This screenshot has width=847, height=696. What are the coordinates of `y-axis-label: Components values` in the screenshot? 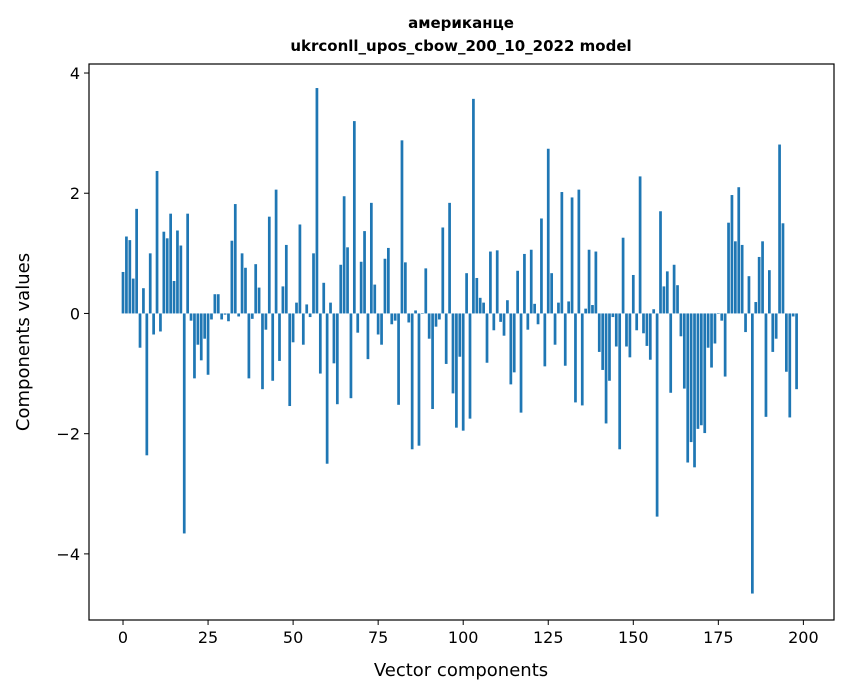 It's located at (23, 342).